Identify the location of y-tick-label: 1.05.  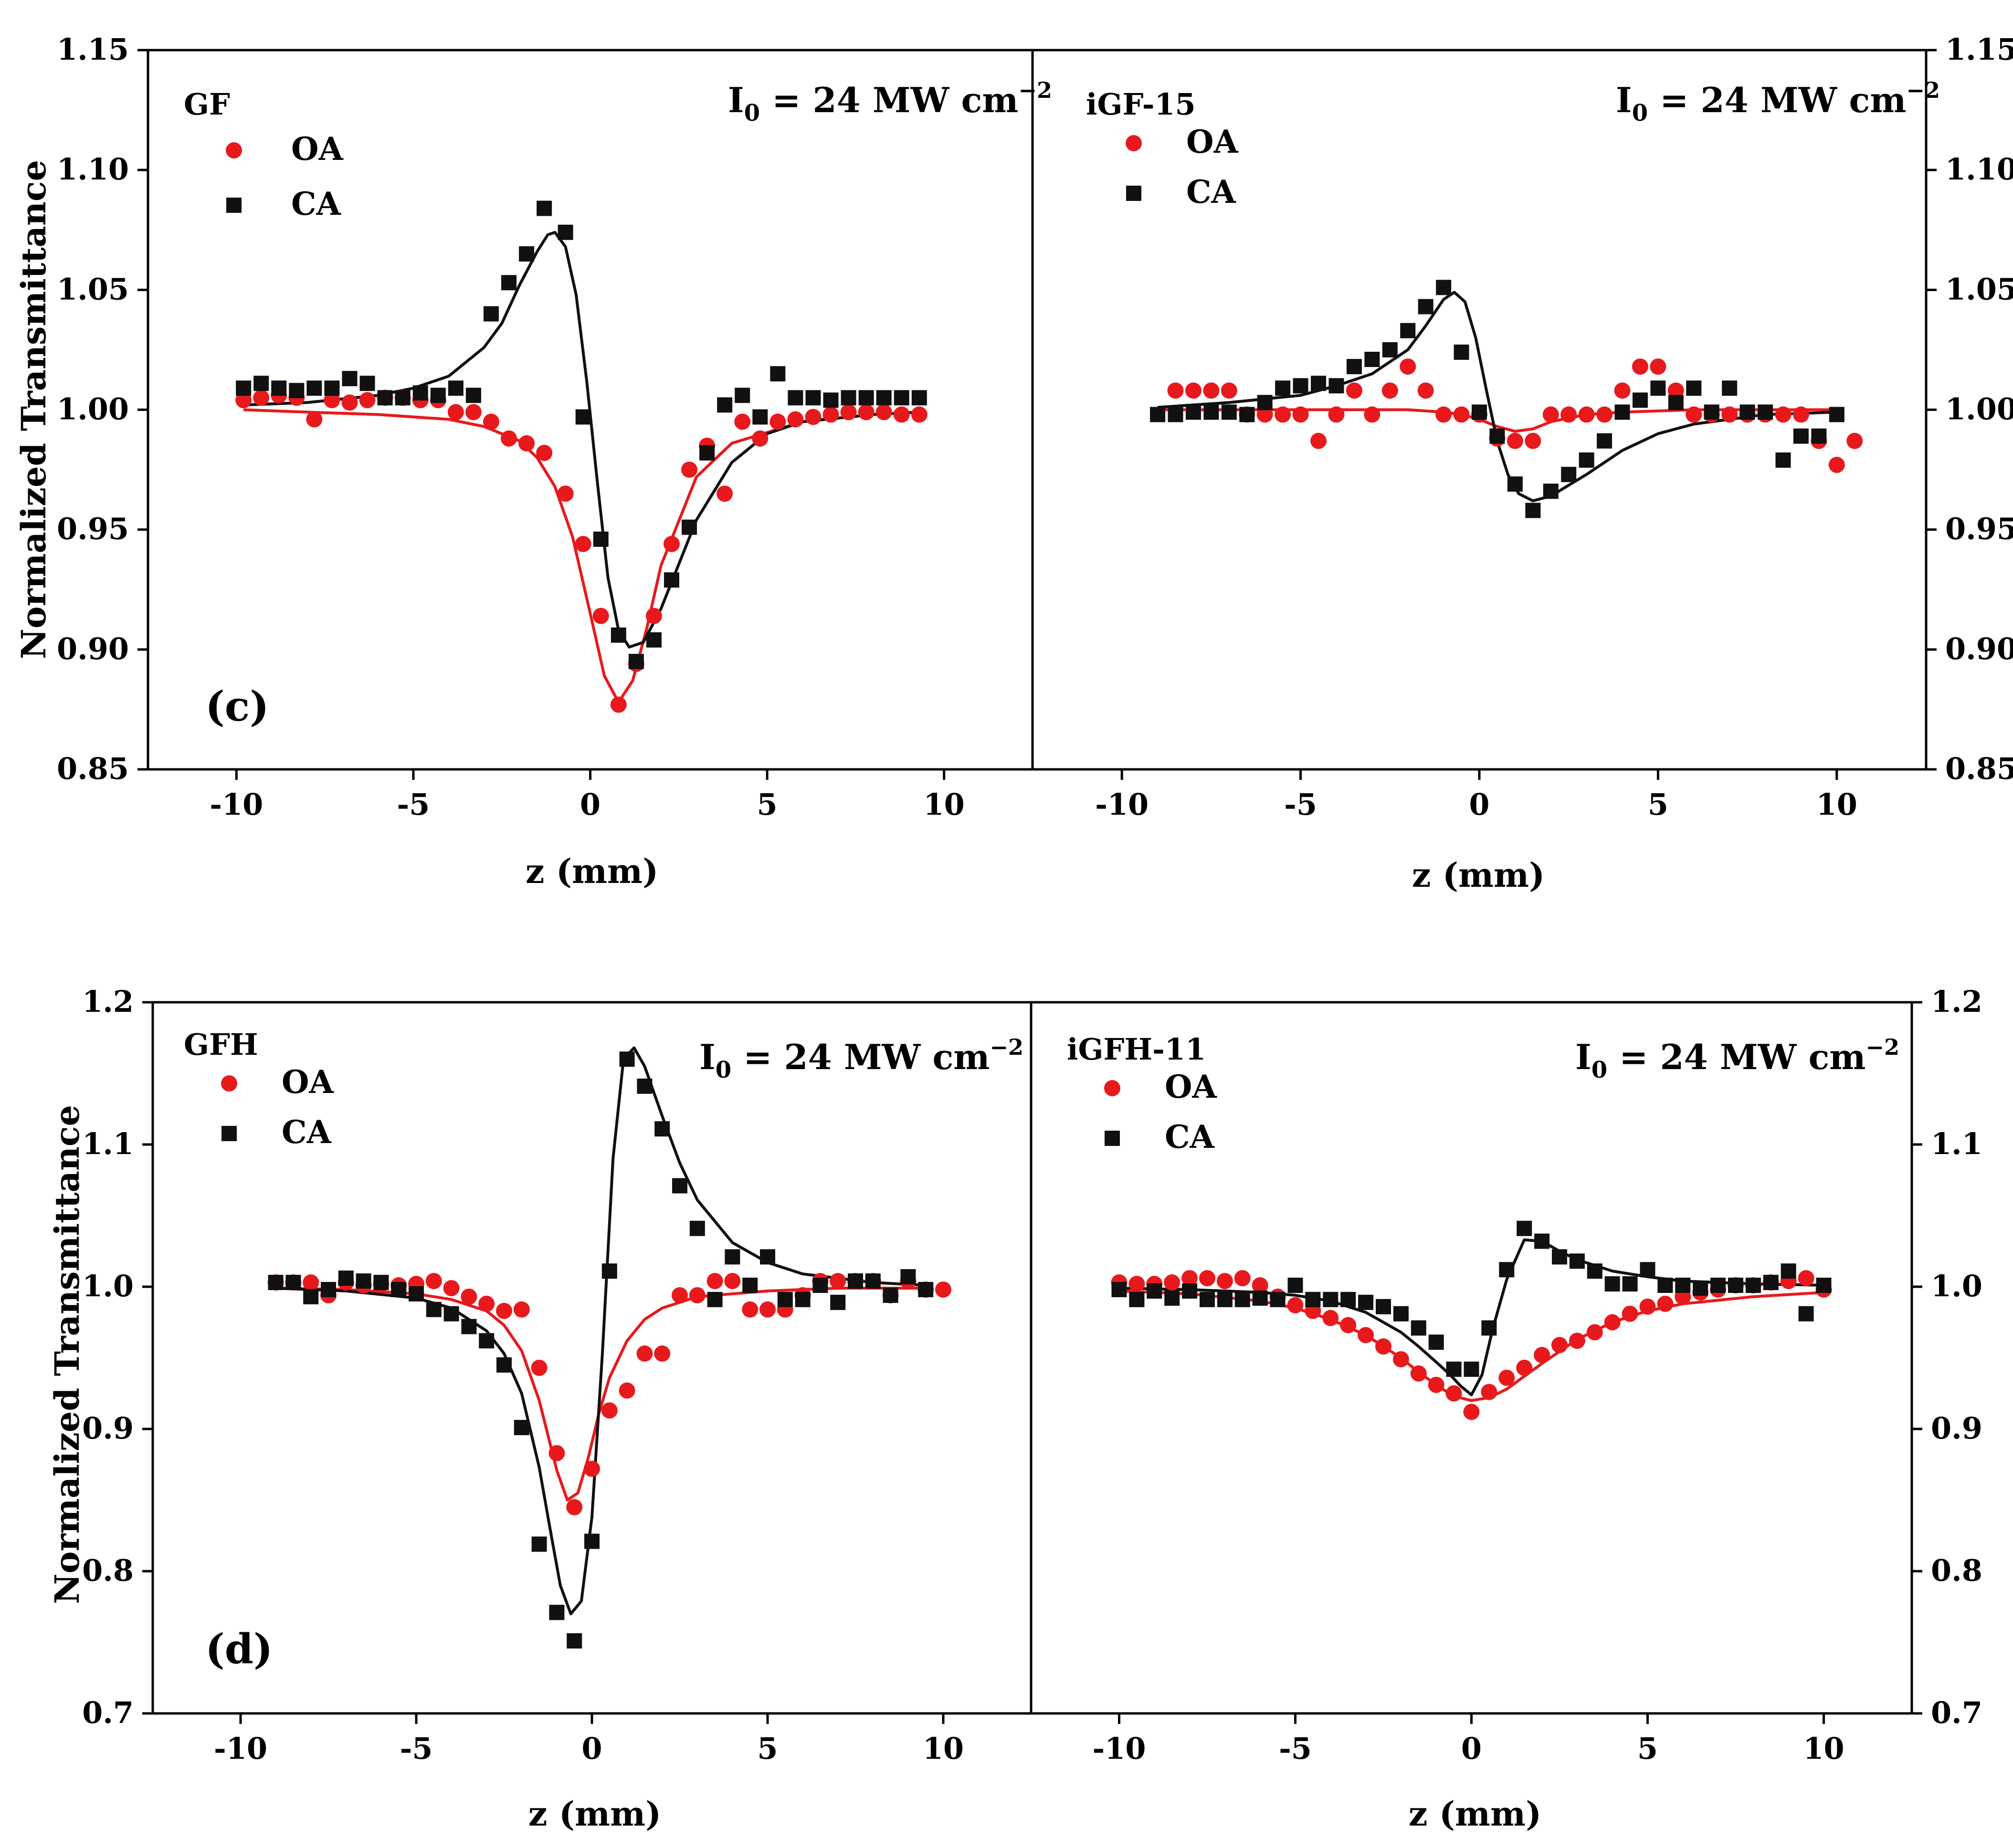
(1979, 289).